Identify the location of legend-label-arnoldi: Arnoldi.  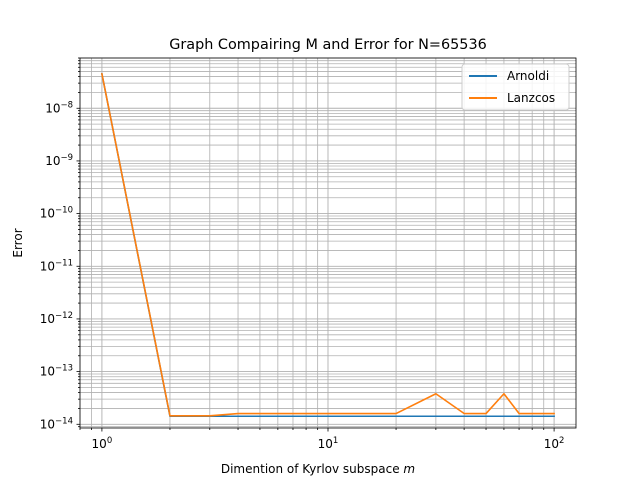
(528, 76).